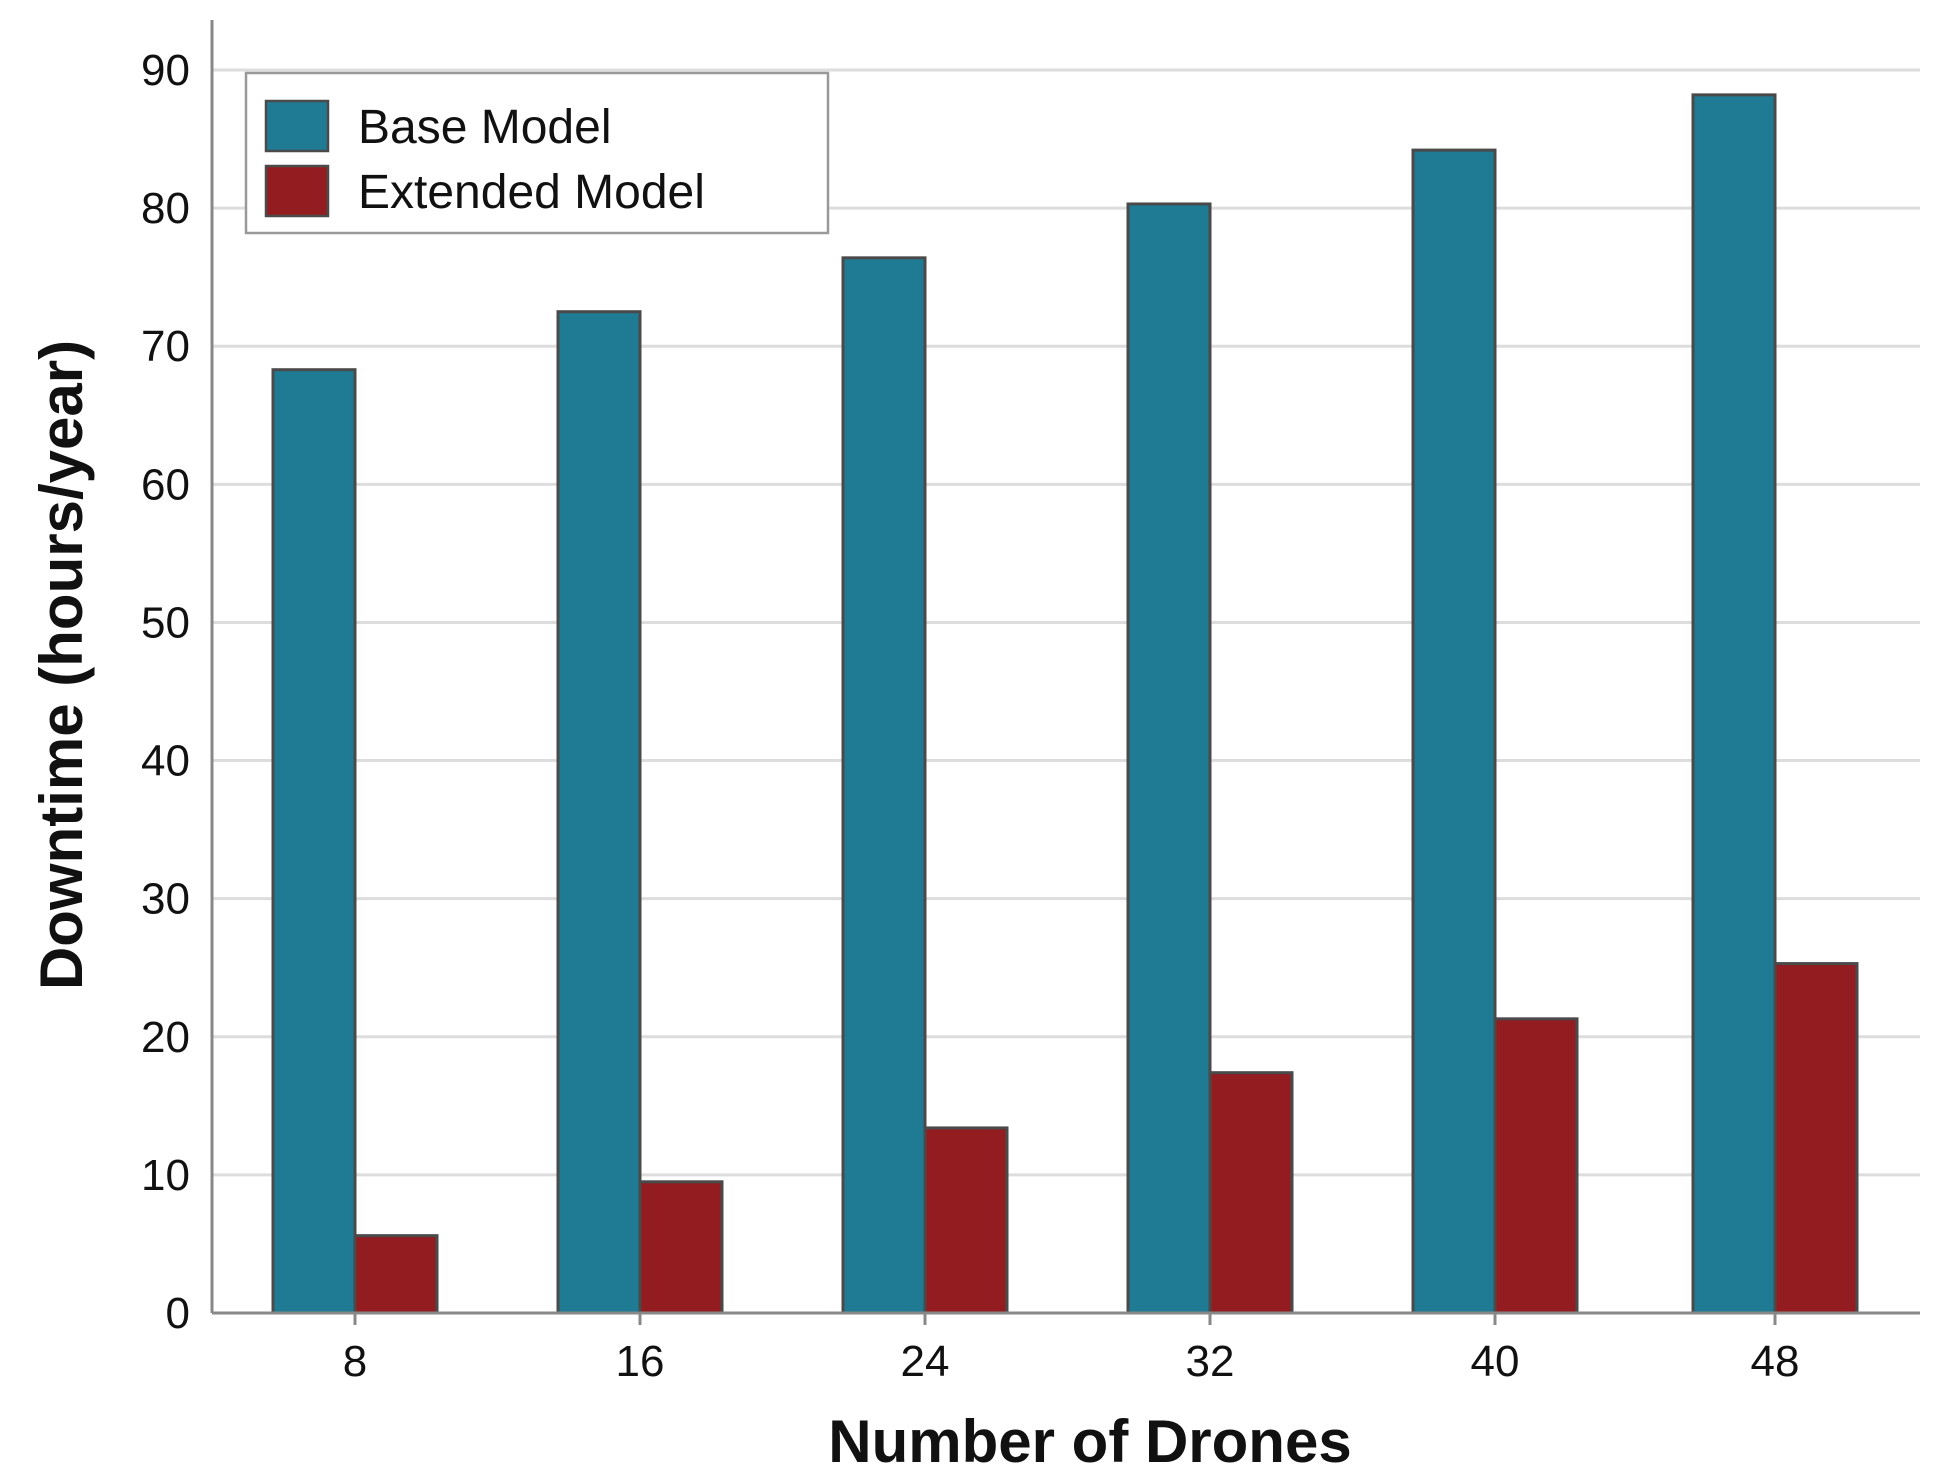 This screenshot has height=1470, width=1953. I want to click on y-tick-label: 80, so click(165, 208).